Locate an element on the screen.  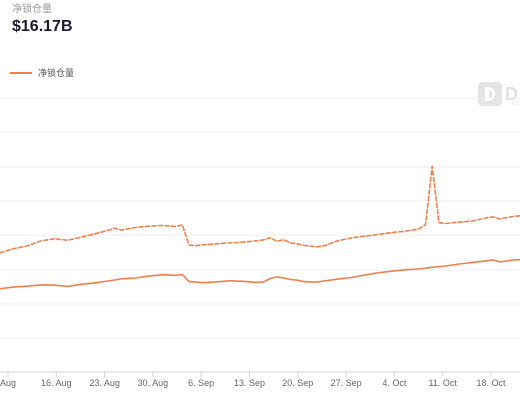
metric-value: $16.17B is located at coordinates (42, 26).